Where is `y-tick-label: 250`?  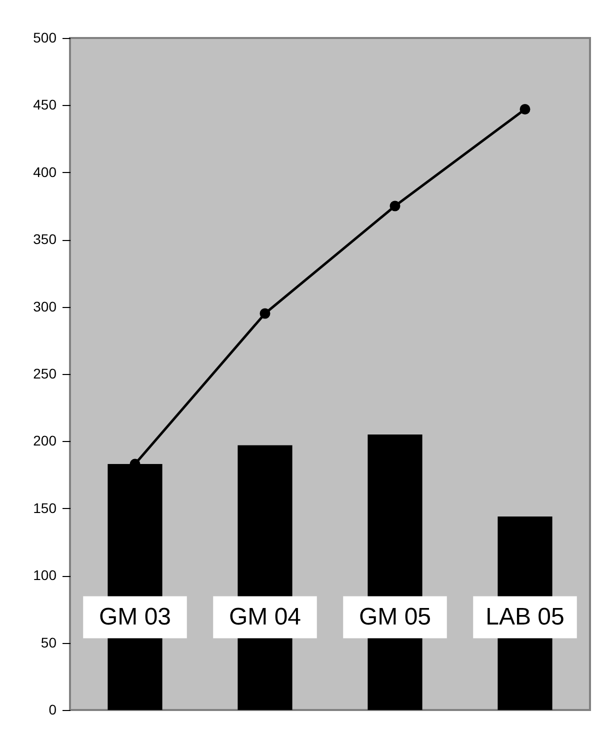 y-tick-label: 250 is located at coordinates (45, 374).